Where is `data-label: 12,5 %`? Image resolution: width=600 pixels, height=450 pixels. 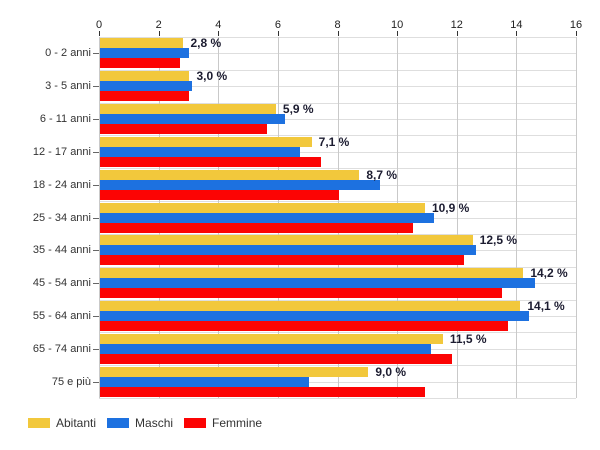
data-label: 12,5 % is located at coordinates (498, 240).